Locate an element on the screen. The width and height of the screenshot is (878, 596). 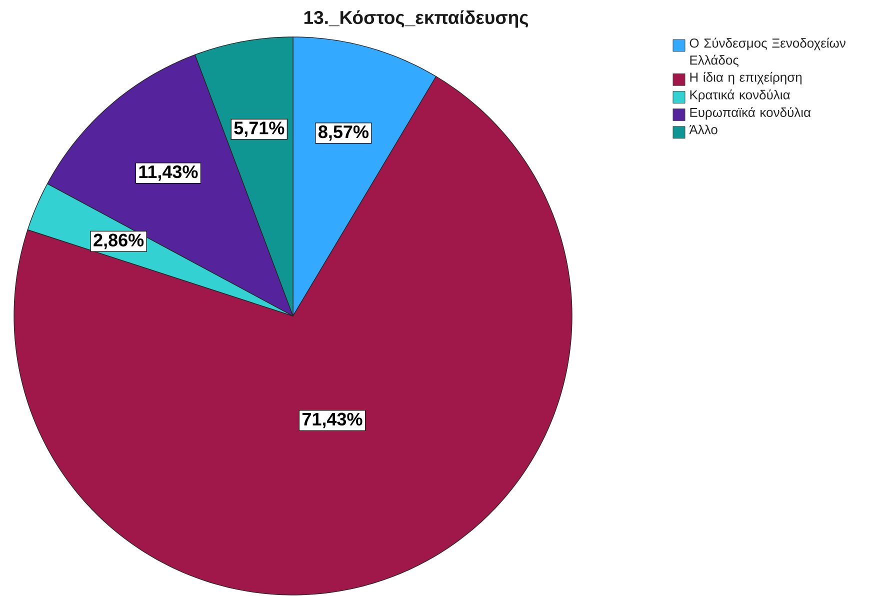
data-label: 8,57% is located at coordinates (343, 133).